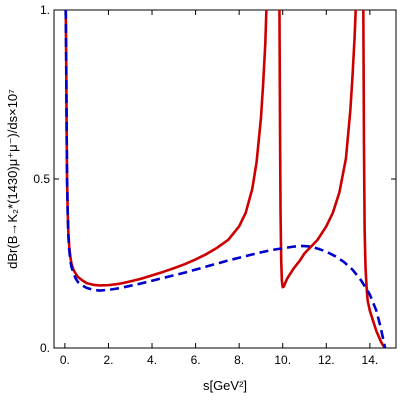 The image size is (400, 400). Describe the element at coordinates (45, 348) in the screenshot. I see `y-tick-label: 0.` at that location.